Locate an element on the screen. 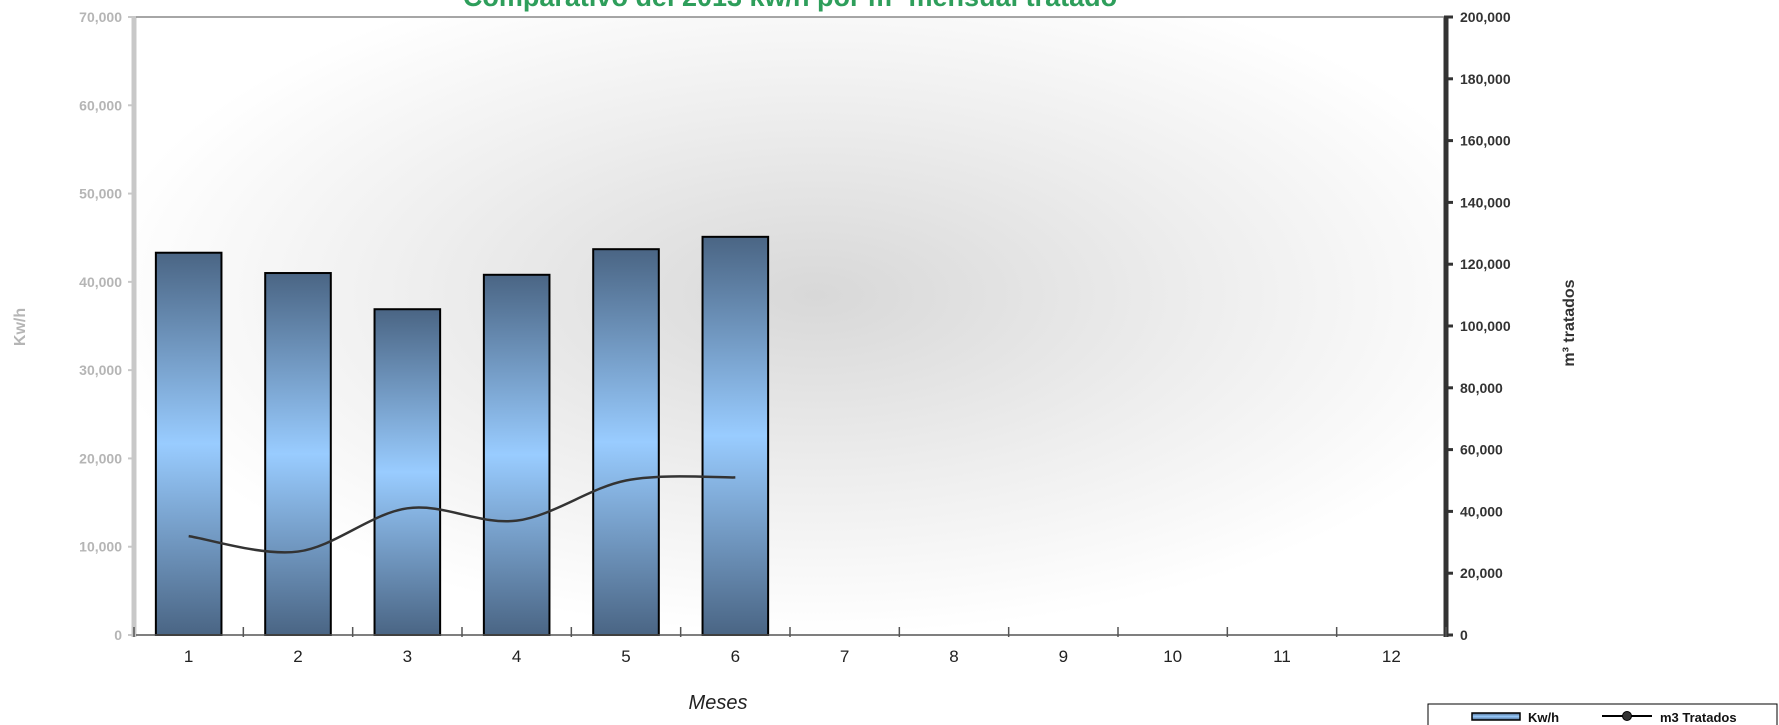 The height and width of the screenshot is (725, 1779). x-tick-label: 8 is located at coordinates (953, 656).